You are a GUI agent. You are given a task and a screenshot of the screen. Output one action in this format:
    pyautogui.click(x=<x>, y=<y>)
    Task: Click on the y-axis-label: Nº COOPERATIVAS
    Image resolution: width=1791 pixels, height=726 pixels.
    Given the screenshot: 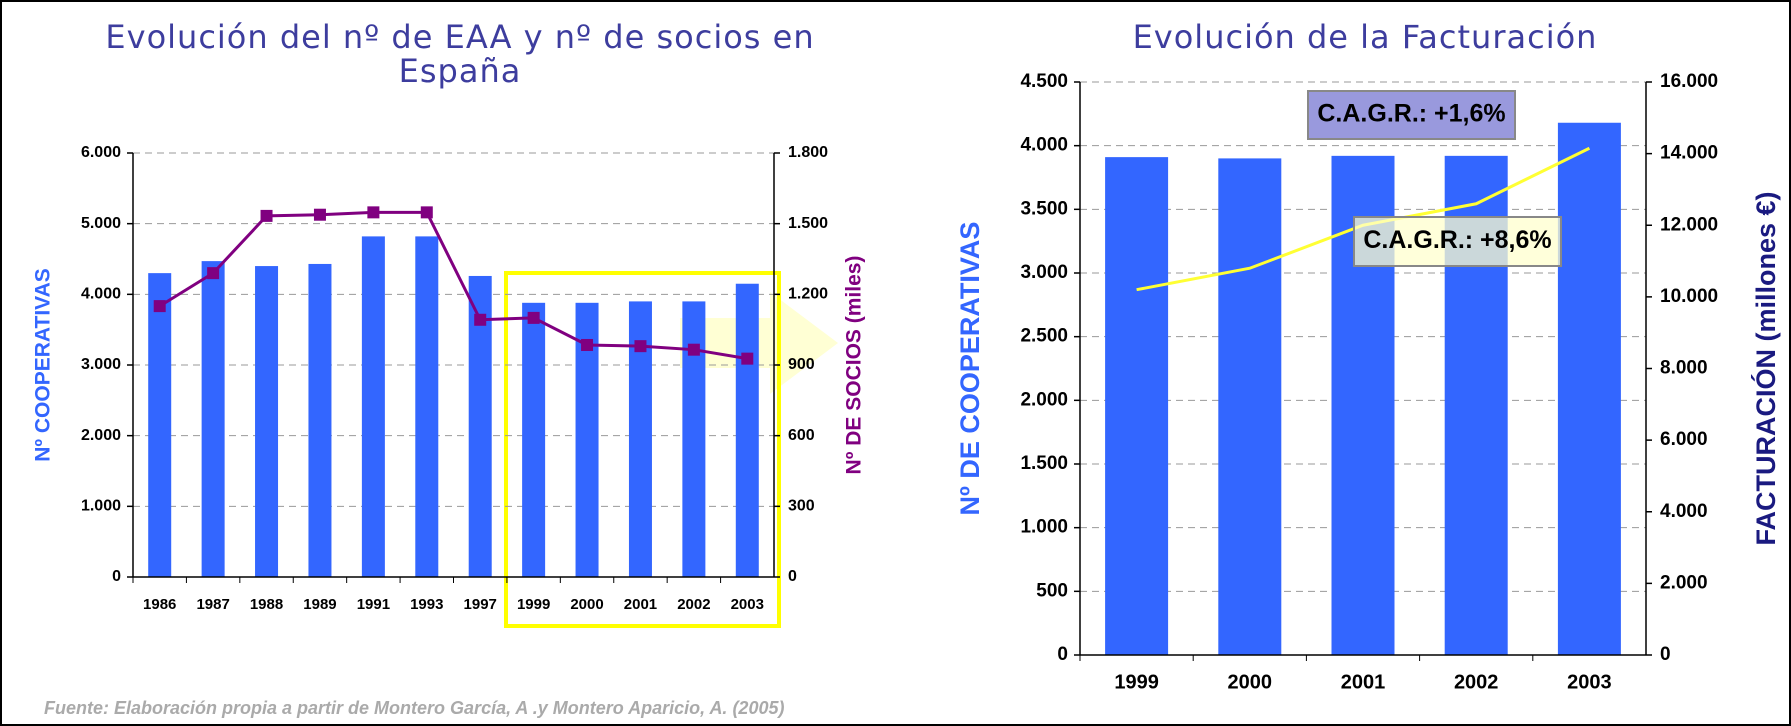 What is the action you would take?
    pyautogui.click(x=43, y=365)
    